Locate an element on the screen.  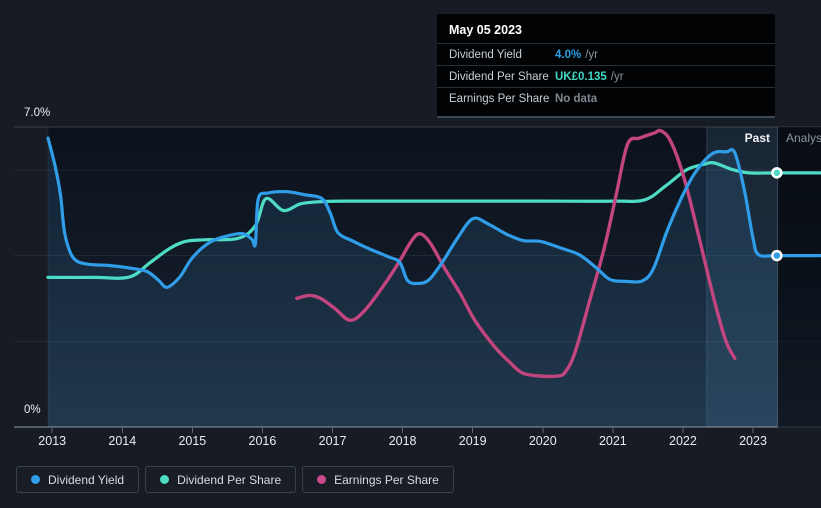
x-tick-label: 2016 is located at coordinates (263, 441).